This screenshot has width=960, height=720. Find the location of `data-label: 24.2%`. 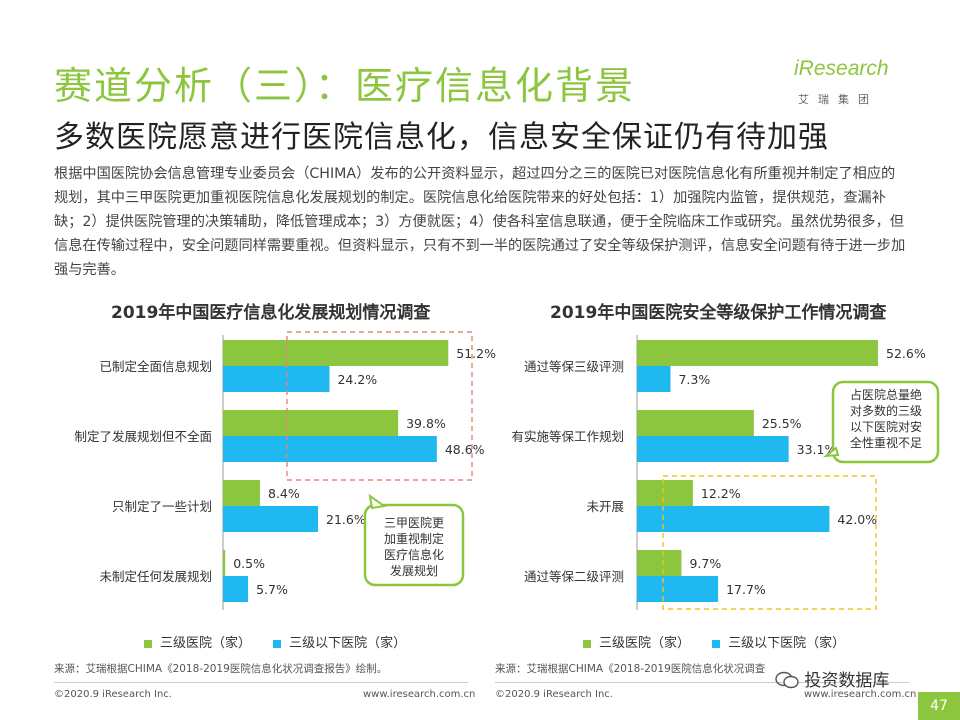

data-label: 24.2% is located at coordinates (357, 379).